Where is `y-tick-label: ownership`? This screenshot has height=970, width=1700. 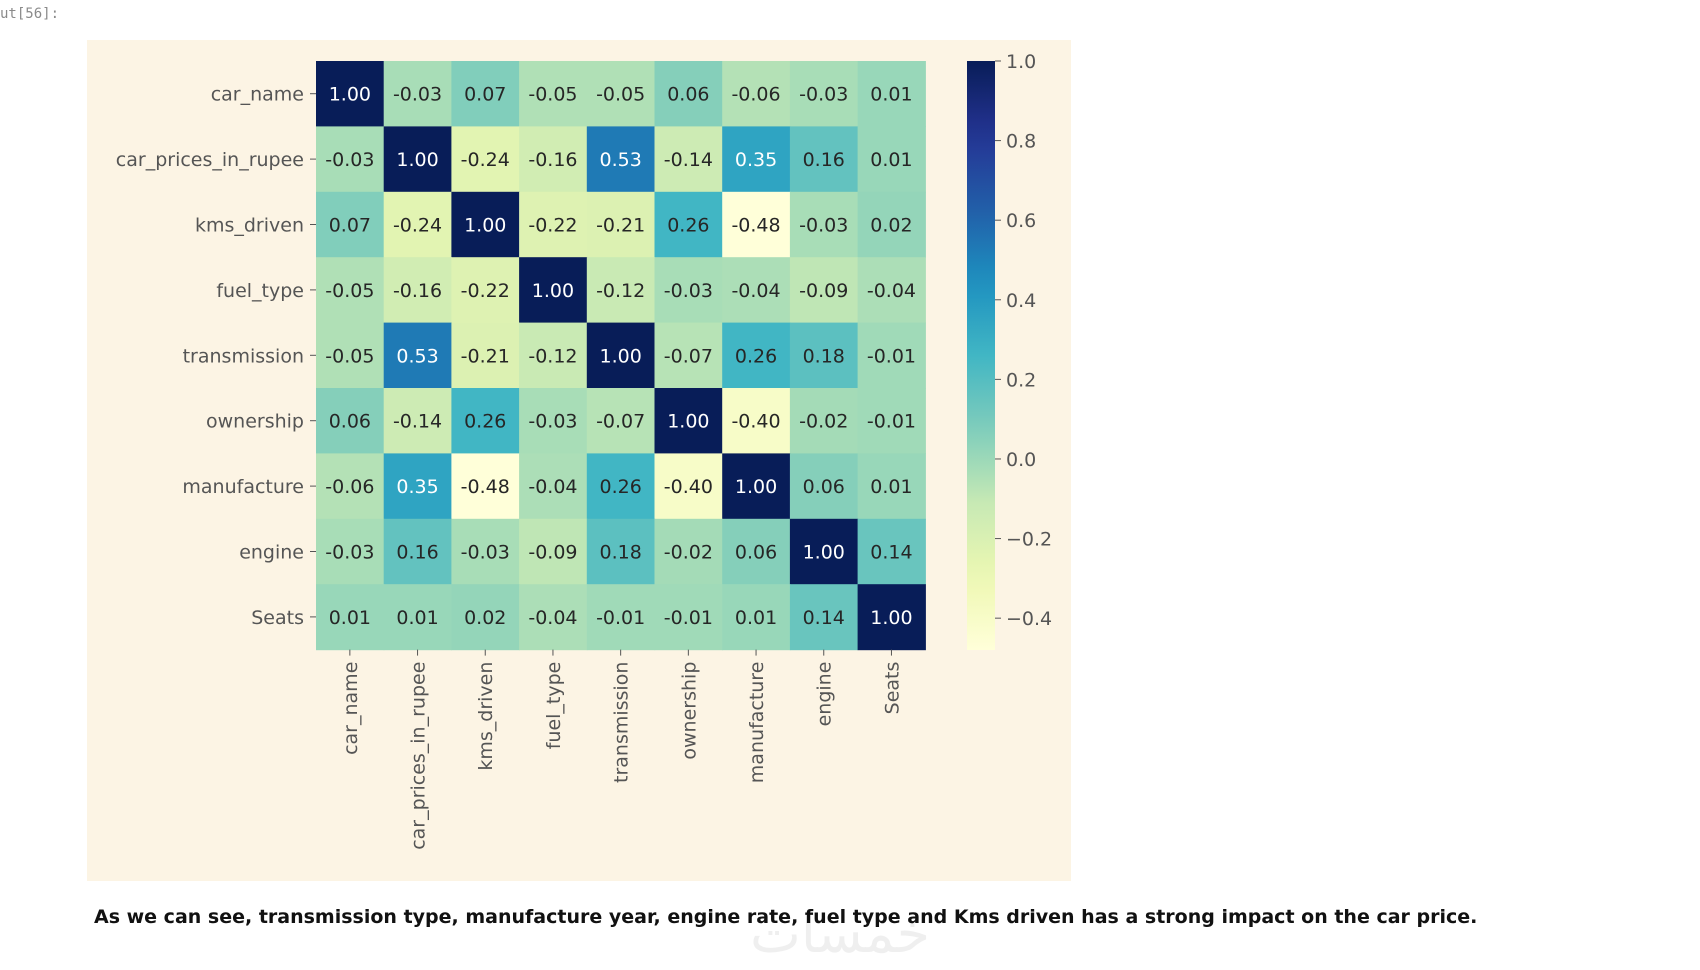 y-tick-label: ownership is located at coordinates (255, 422).